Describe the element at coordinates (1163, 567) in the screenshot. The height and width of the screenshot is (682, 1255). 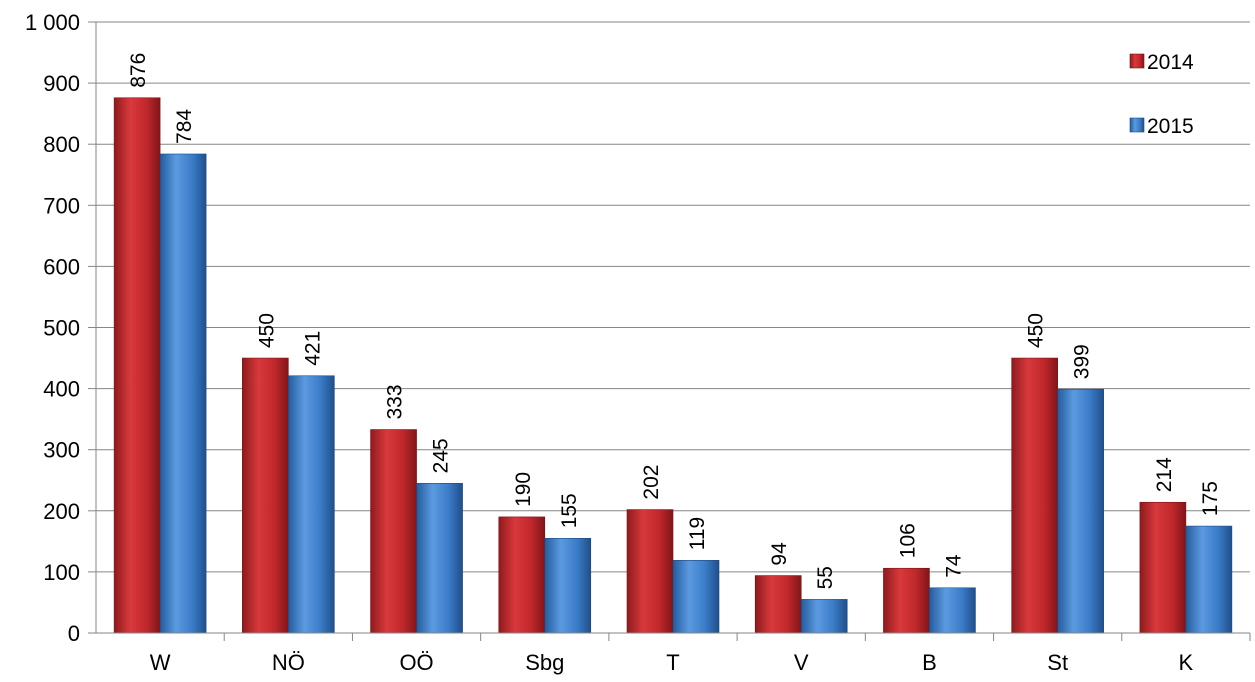
I see `bar-2014-K` at that location.